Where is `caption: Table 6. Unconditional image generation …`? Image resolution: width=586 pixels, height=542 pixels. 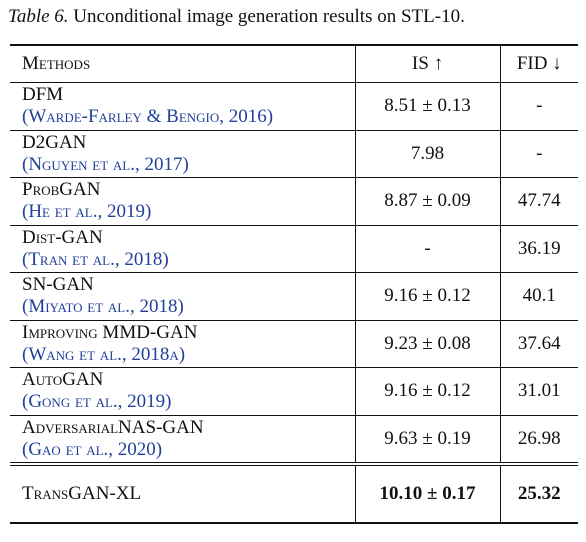 caption: Table 6. Unconditional image generation … is located at coordinates (236, 17).